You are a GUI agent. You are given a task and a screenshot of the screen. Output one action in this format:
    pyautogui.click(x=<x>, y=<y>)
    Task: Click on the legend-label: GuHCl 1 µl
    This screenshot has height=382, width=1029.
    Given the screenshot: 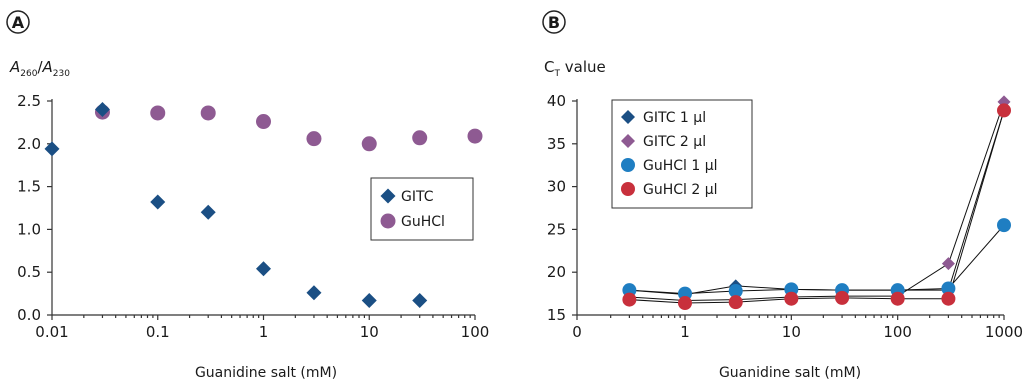 What is the action you would take?
    pyautogui.click(x=680, y=166)
    